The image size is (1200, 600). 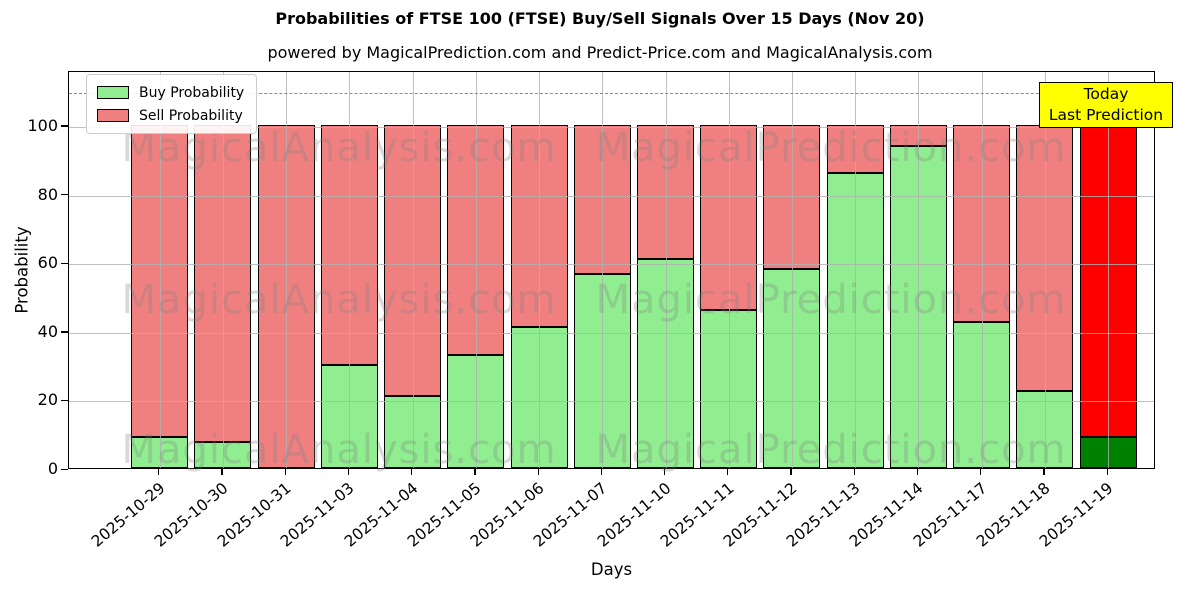 I want to click on legend: Buy Probability Sell Probability, so click(x=172, y=104).